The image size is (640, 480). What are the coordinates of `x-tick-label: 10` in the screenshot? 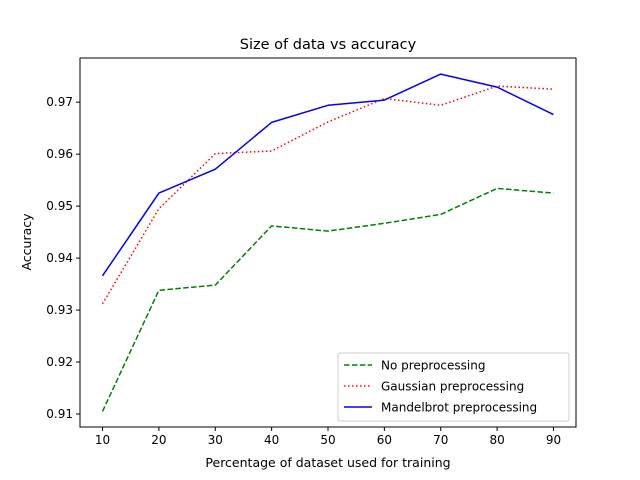 It's located at (102, 440).